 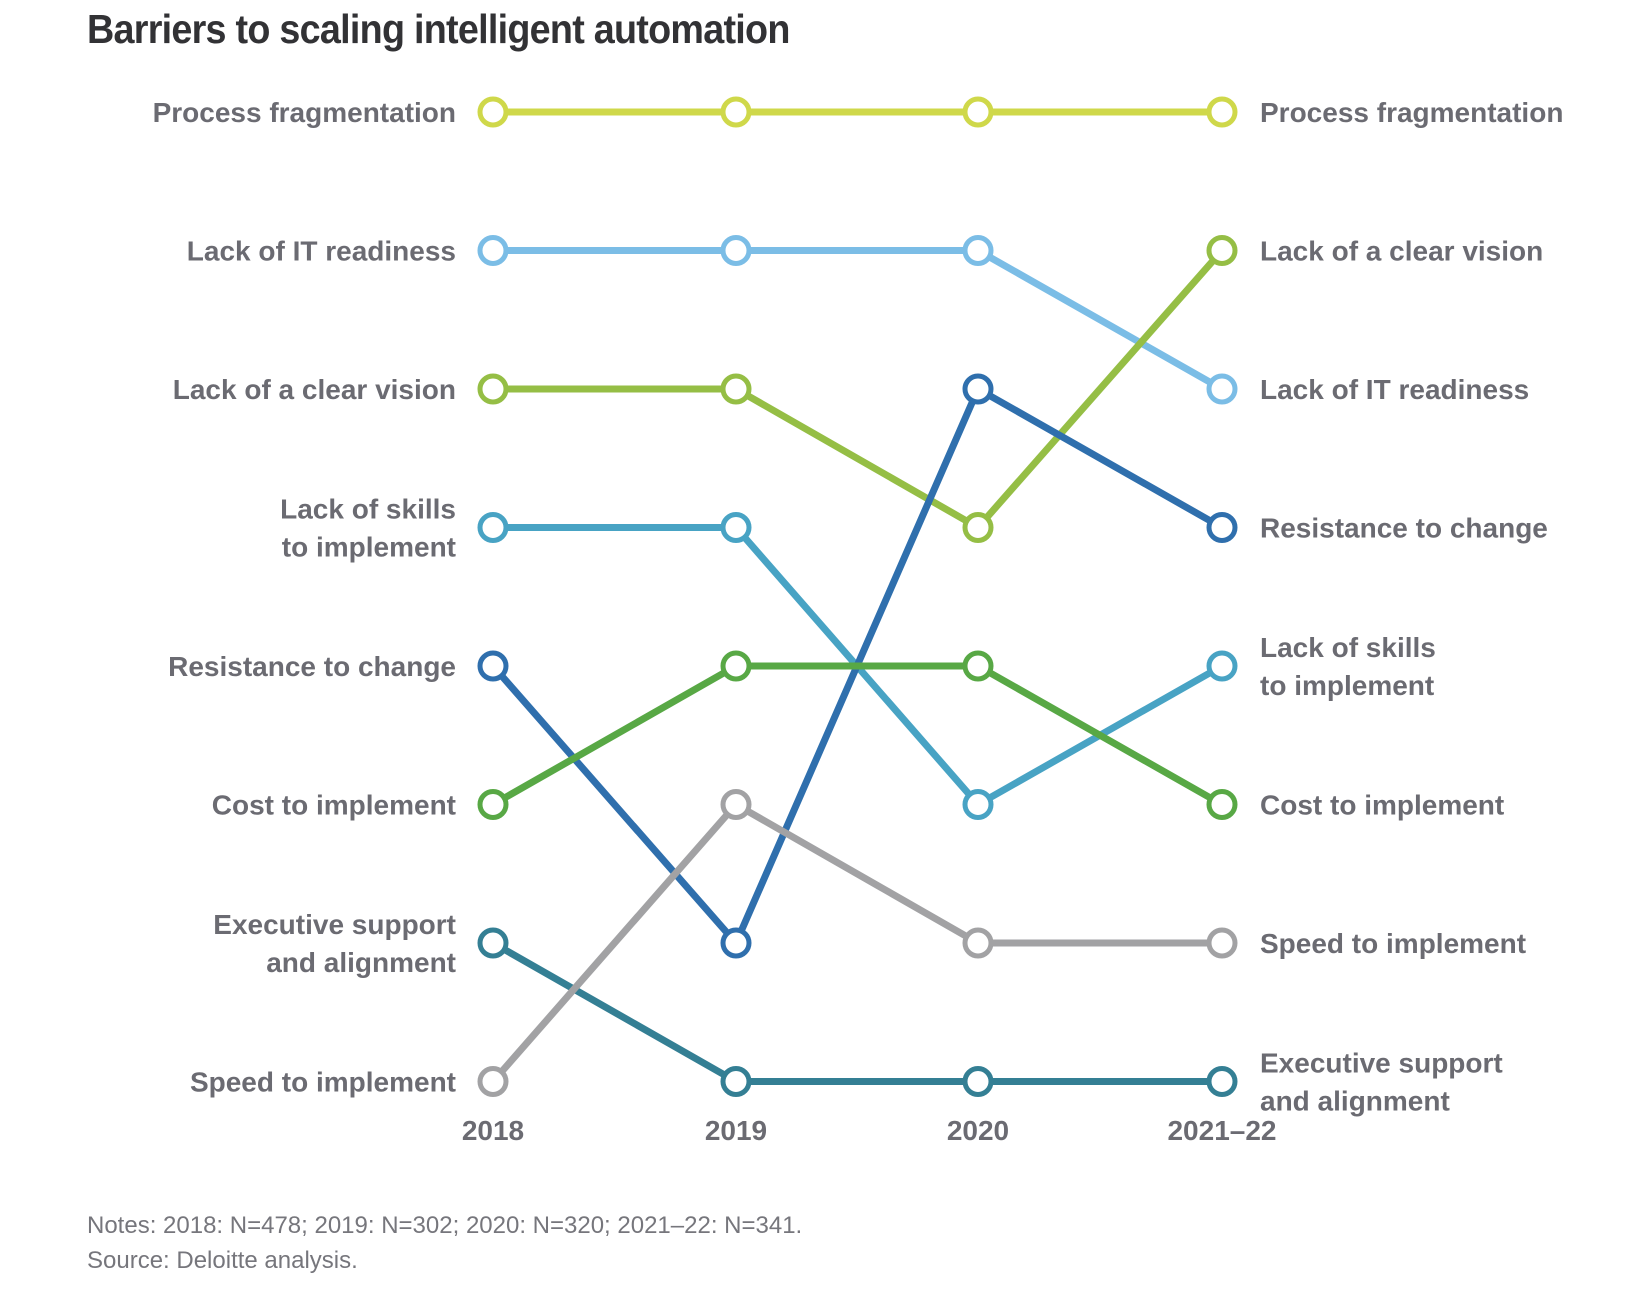 What do you see at coordinates (493, 250) in the screenshot?
I see `point-lack-of-it-readiness-2018` at bounding box center [493, 250].